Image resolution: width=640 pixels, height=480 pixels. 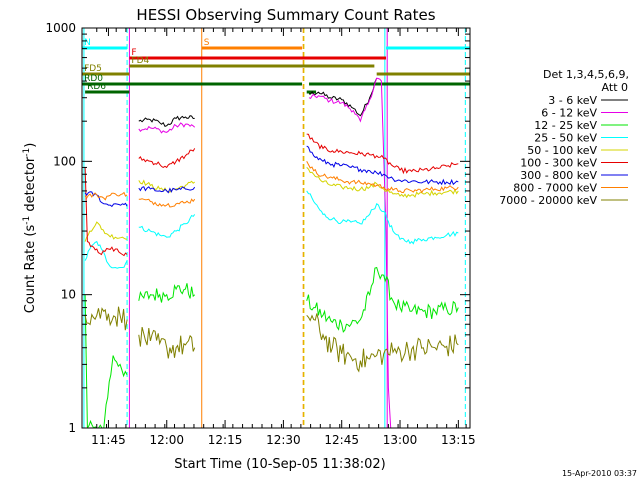 What do you see at coordinates (96, 87) in the screenshot?
I see `flag-label-rd6: RD6` at bounding box center [96, 87].